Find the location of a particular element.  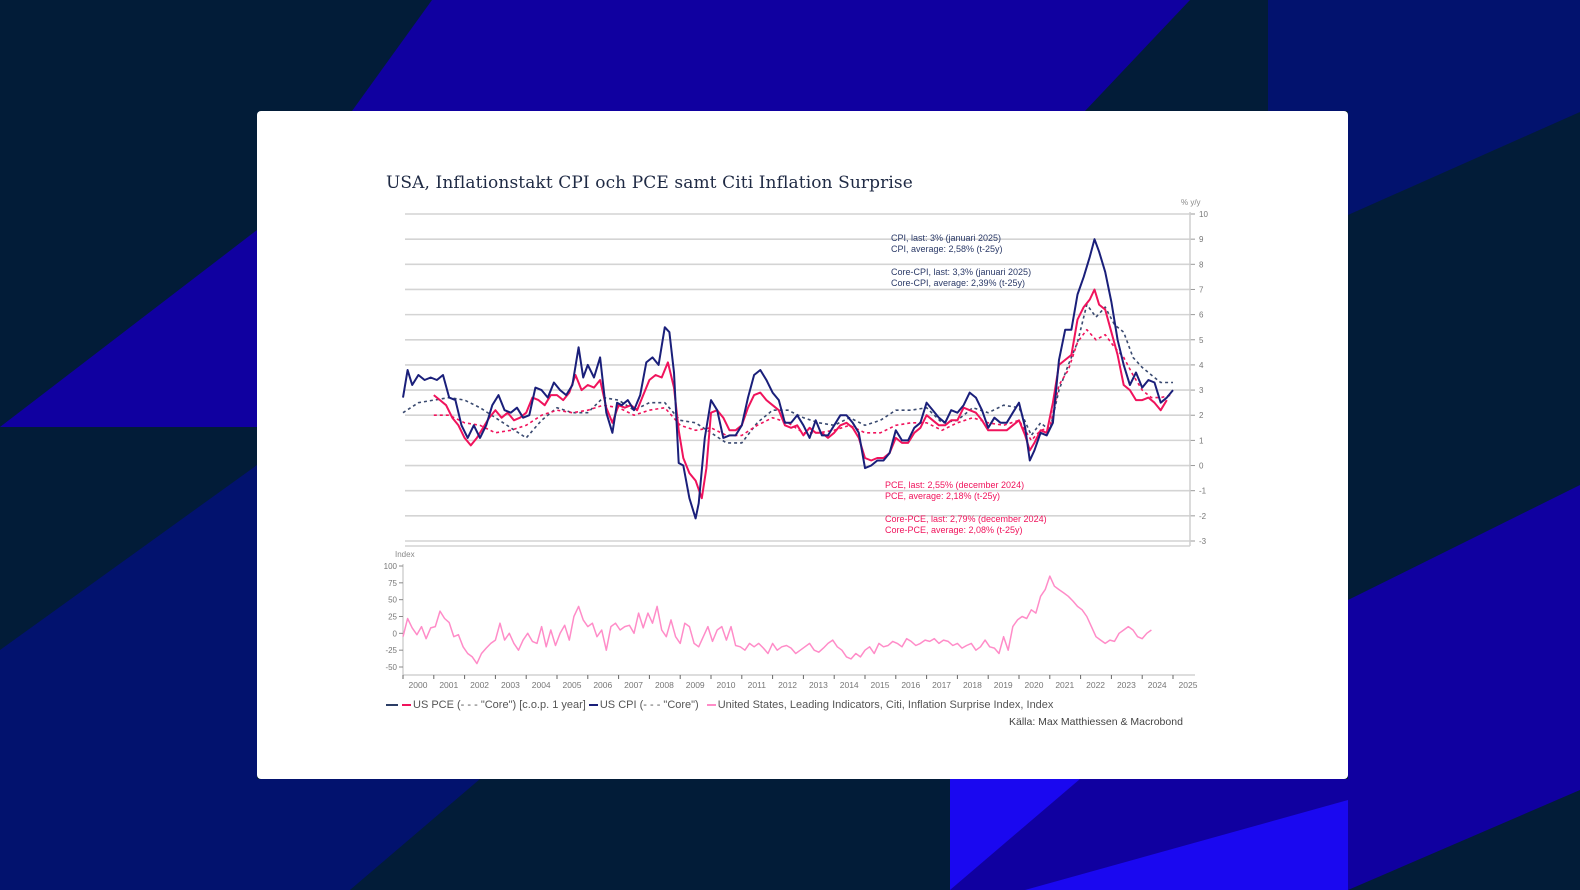

series-citi-surprise is located at coordinates (777, 620).